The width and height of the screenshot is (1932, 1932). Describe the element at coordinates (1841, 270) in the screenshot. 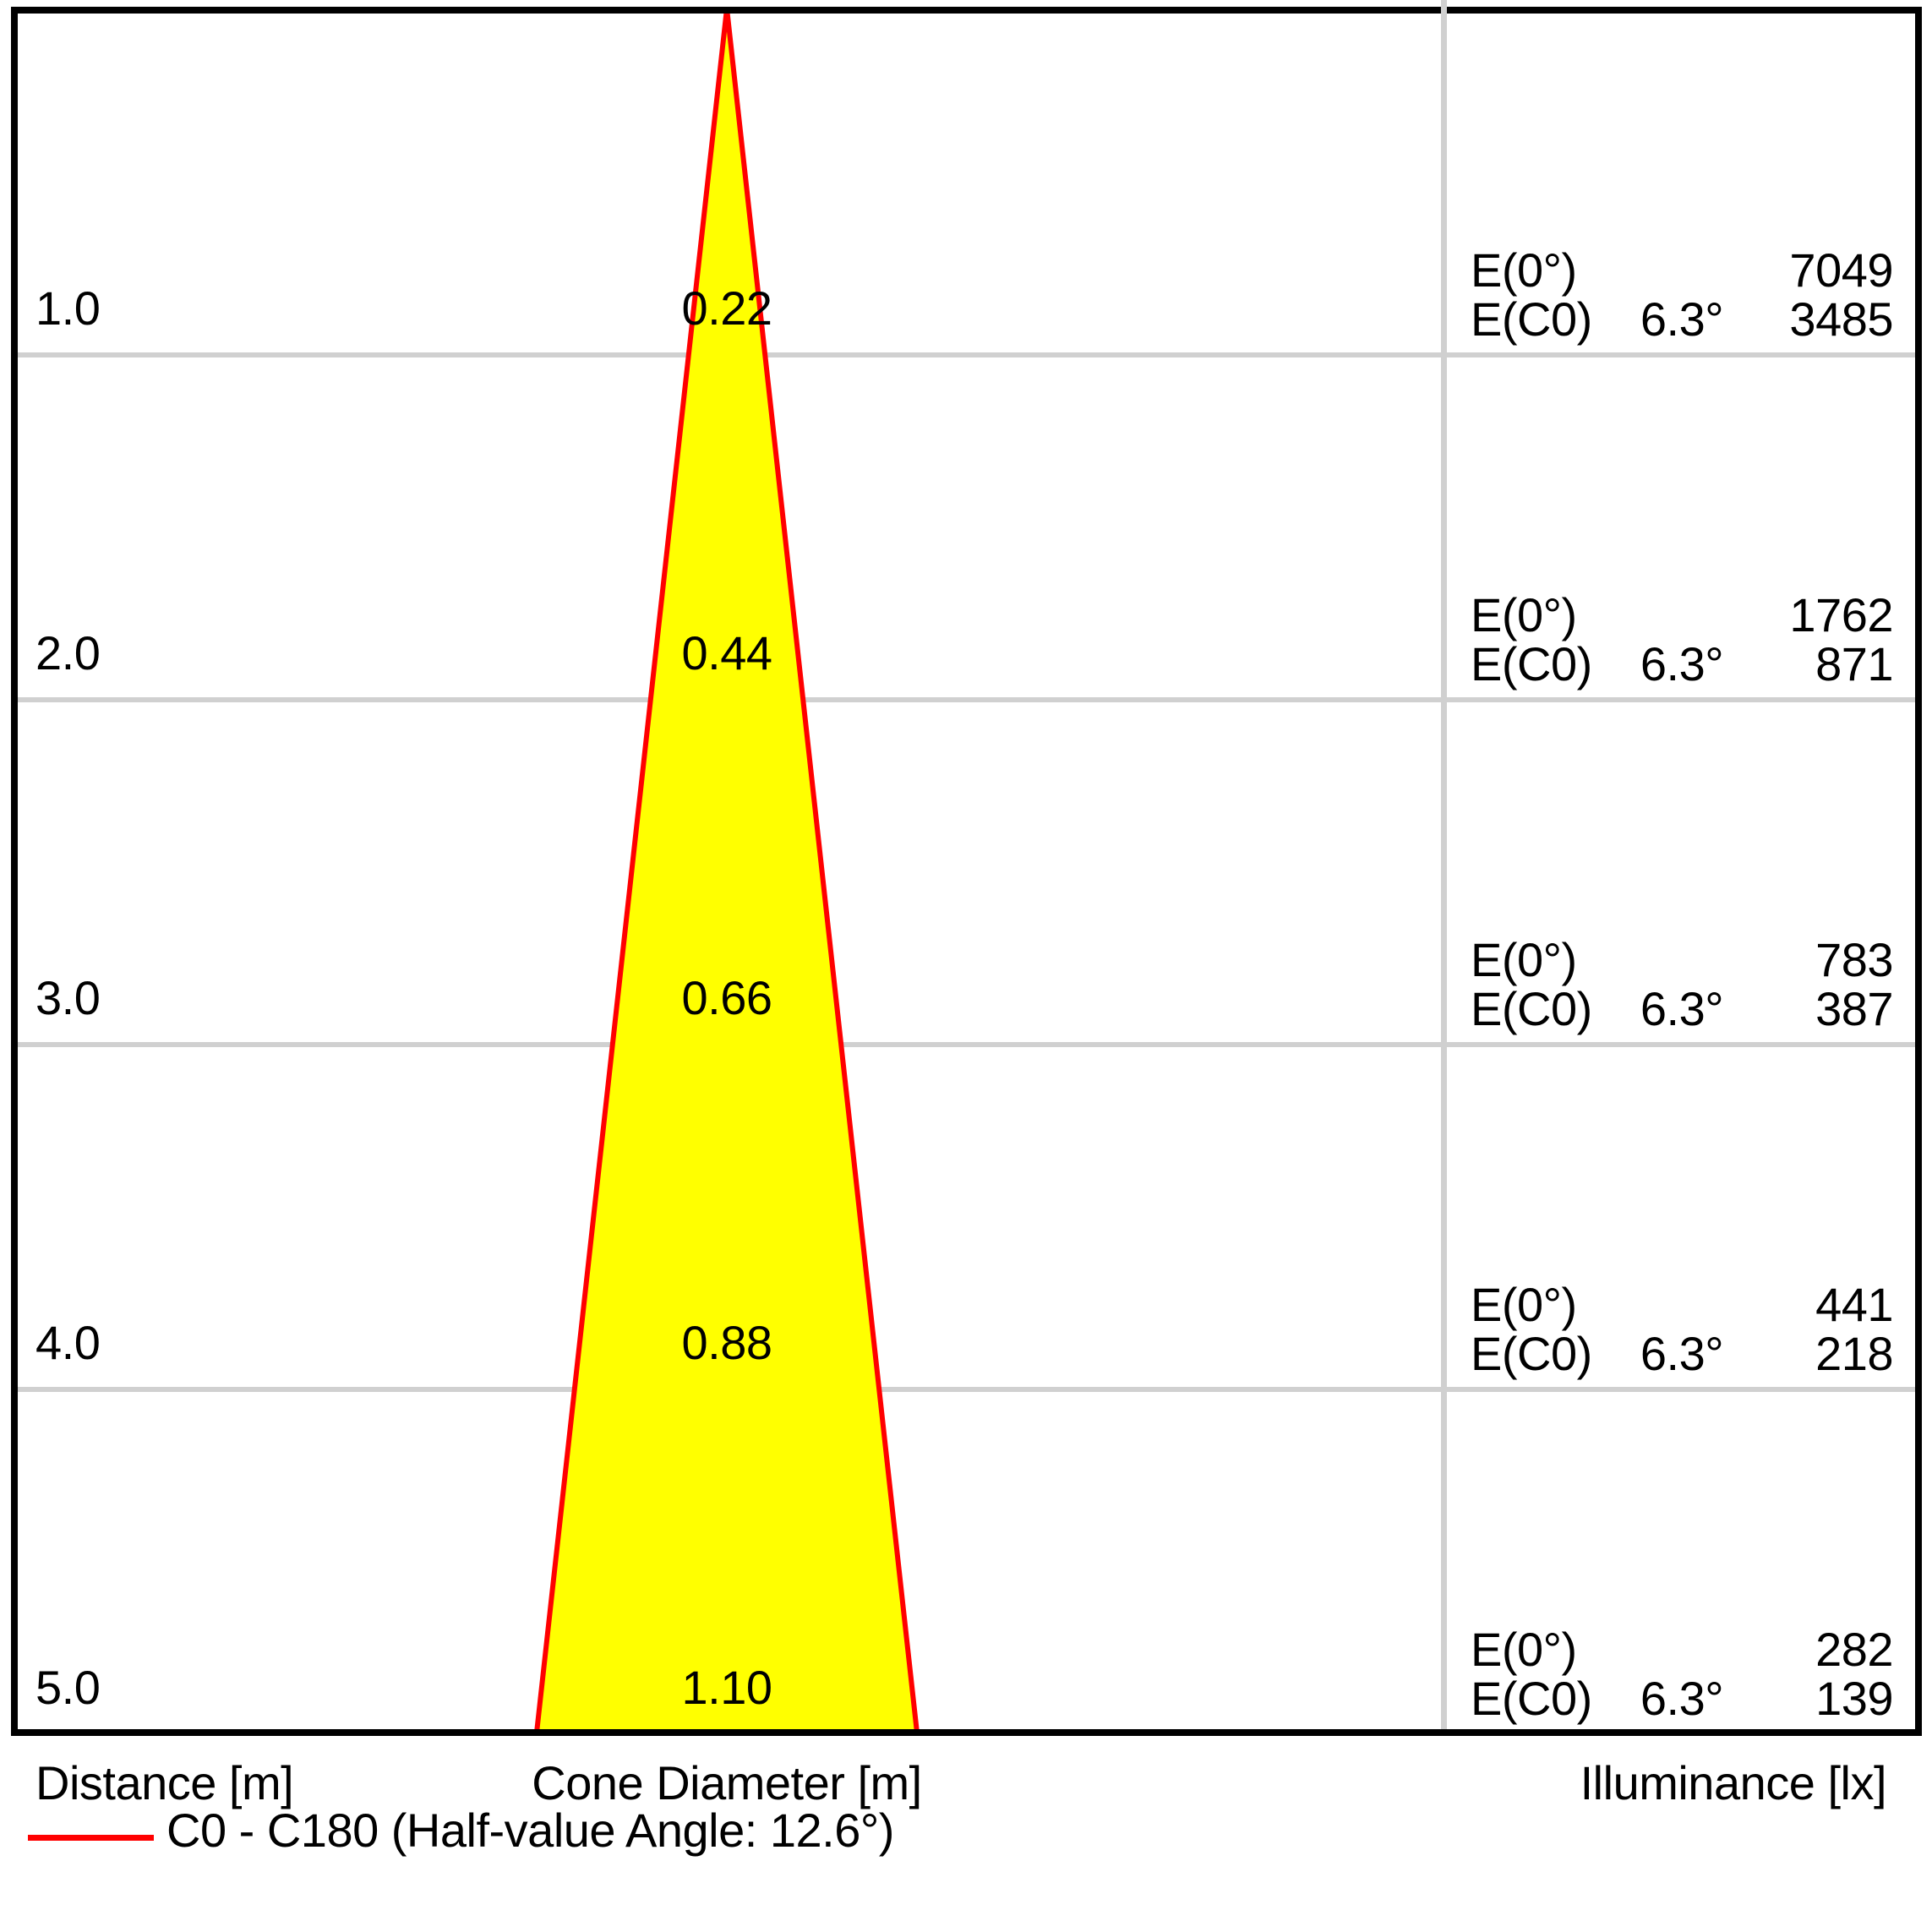

I see `e0-value: 7049` at that location.